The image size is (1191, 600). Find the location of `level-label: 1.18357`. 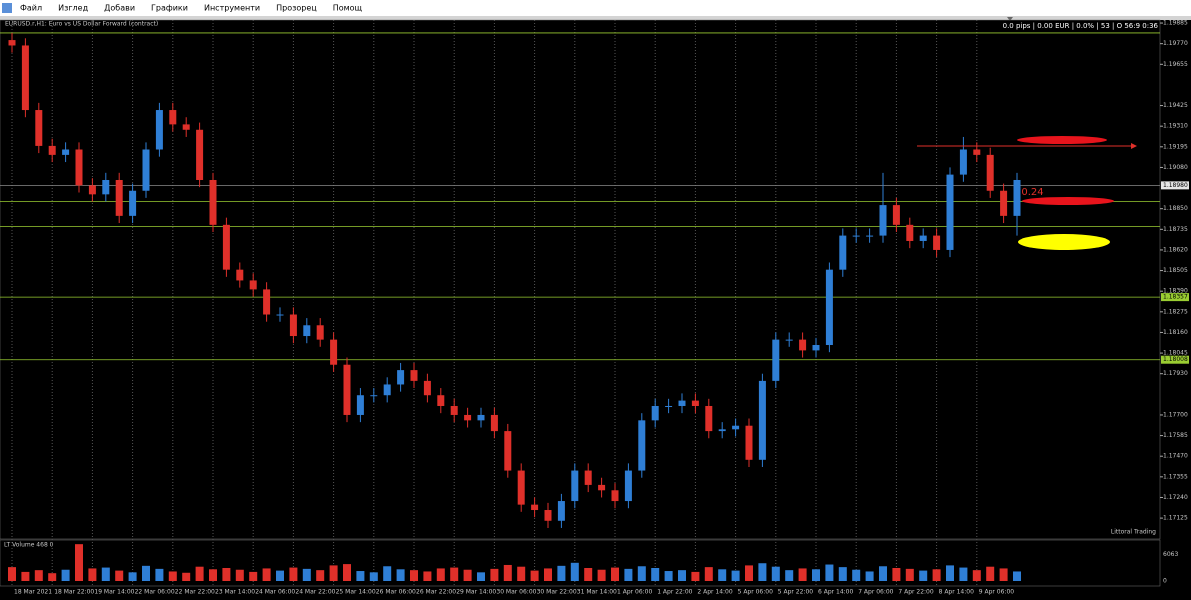

level-label: 1.18357 is located at coordinates (1175, 297).